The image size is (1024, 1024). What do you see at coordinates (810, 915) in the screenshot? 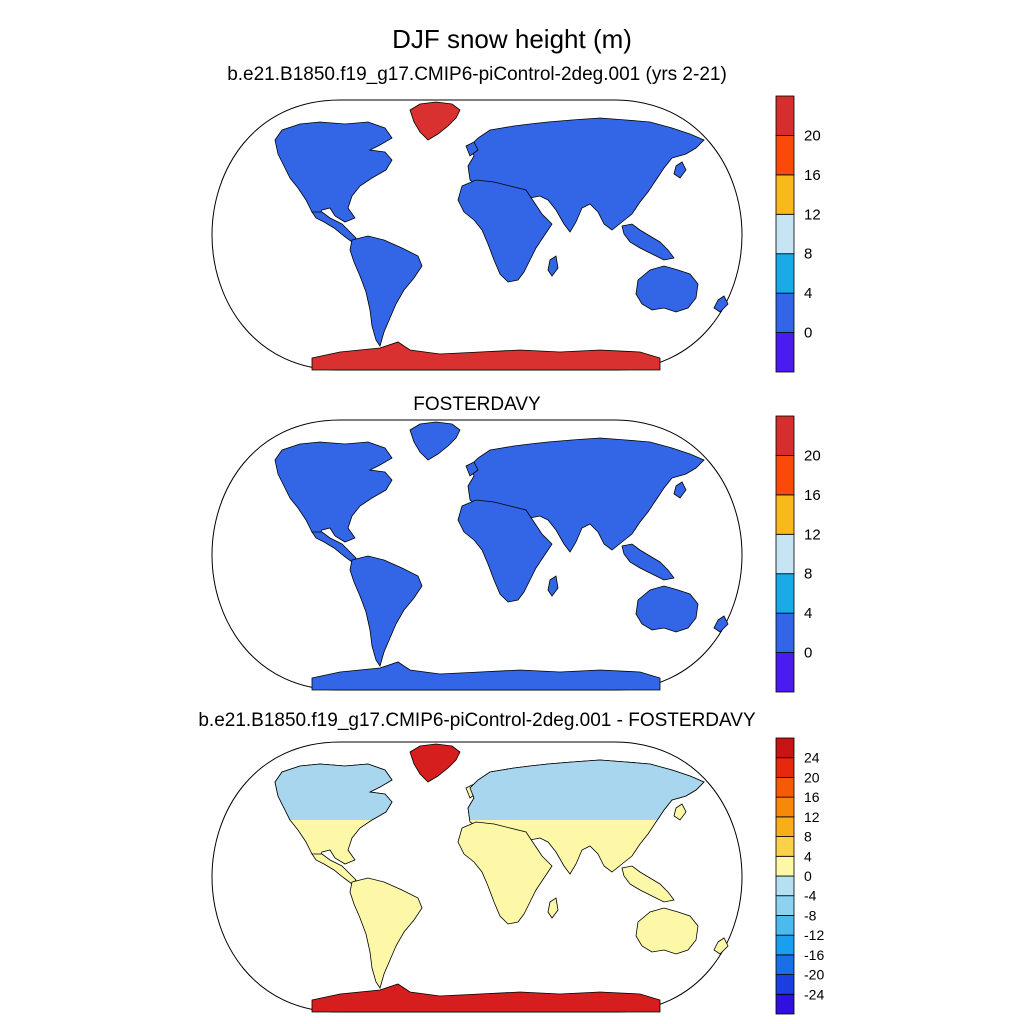
I see `colorbar-3-label: -8` at bounding box center [810, 915].